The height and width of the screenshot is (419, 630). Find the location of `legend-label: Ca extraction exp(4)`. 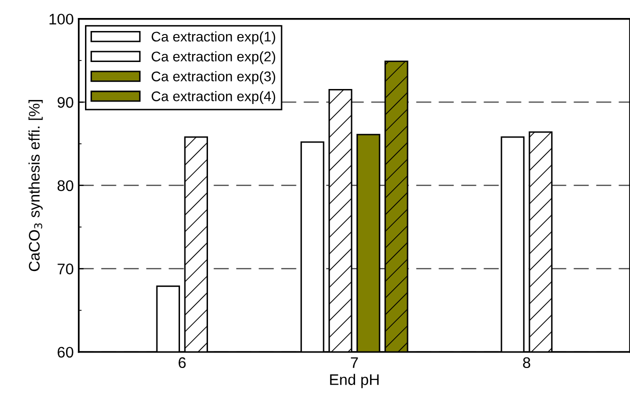

legend-label: Ca extraction exp(4) is located at coordinates (214, 97).